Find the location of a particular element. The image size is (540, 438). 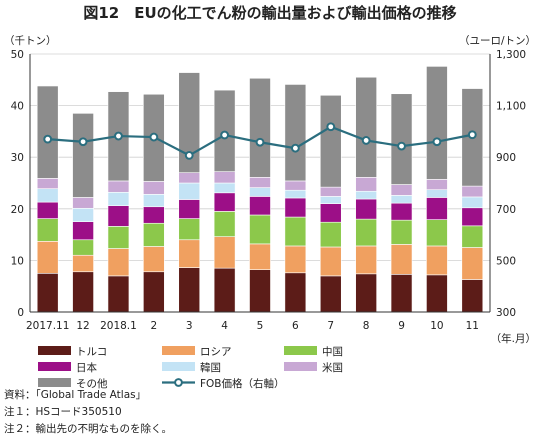

right-tick-label: 700 is located at coordinates (506, 210).